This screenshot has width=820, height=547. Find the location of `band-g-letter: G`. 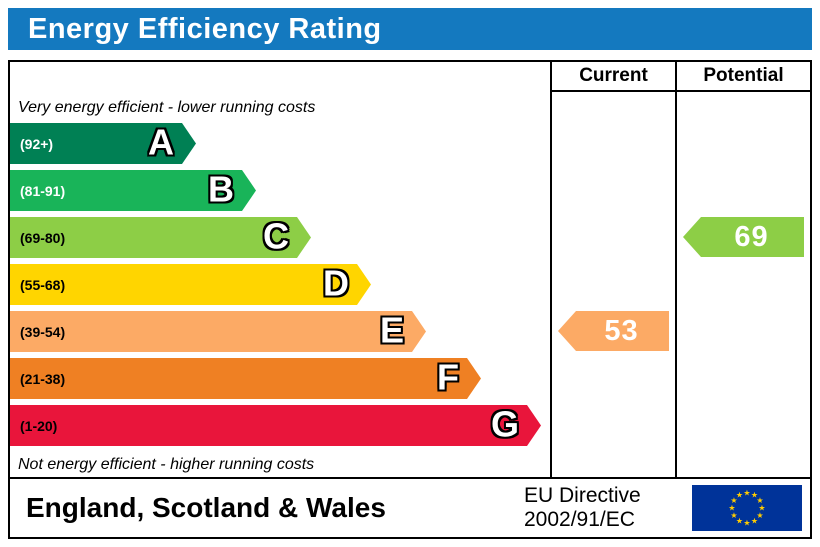

band-g-letter: G is located at coordinates (504, 424).